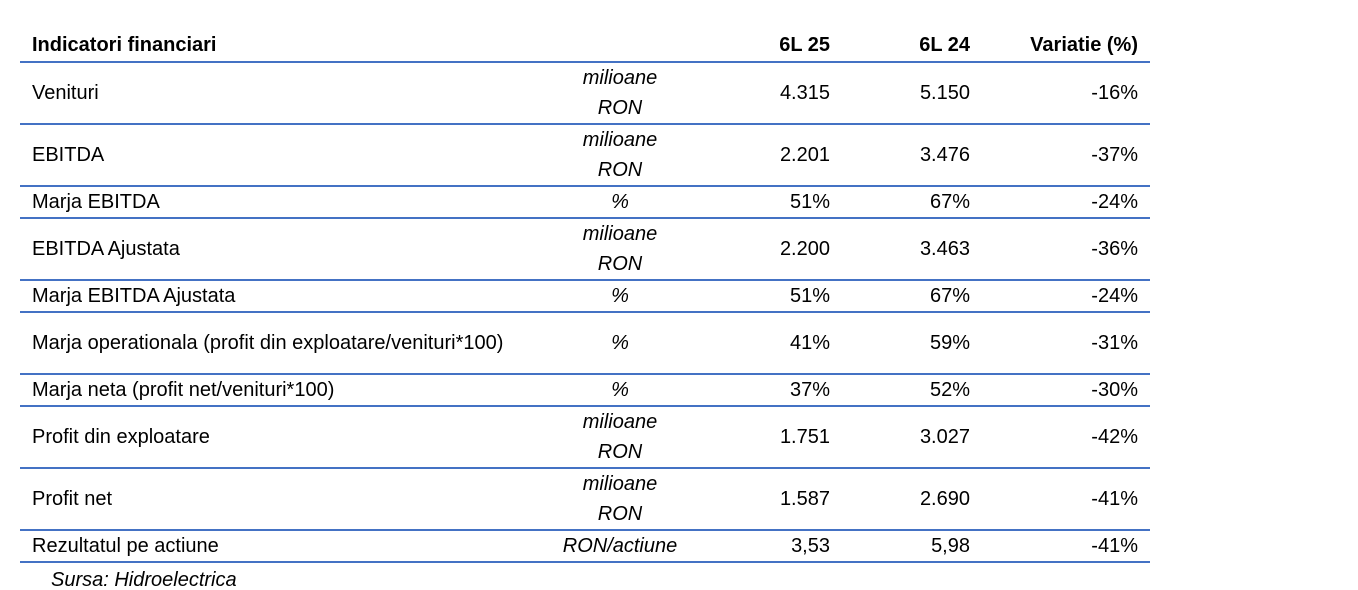 This screenshot has width=1358, height=590. I want to click on row-label: Marja EBITDA Ajustata, so click(270, 296).